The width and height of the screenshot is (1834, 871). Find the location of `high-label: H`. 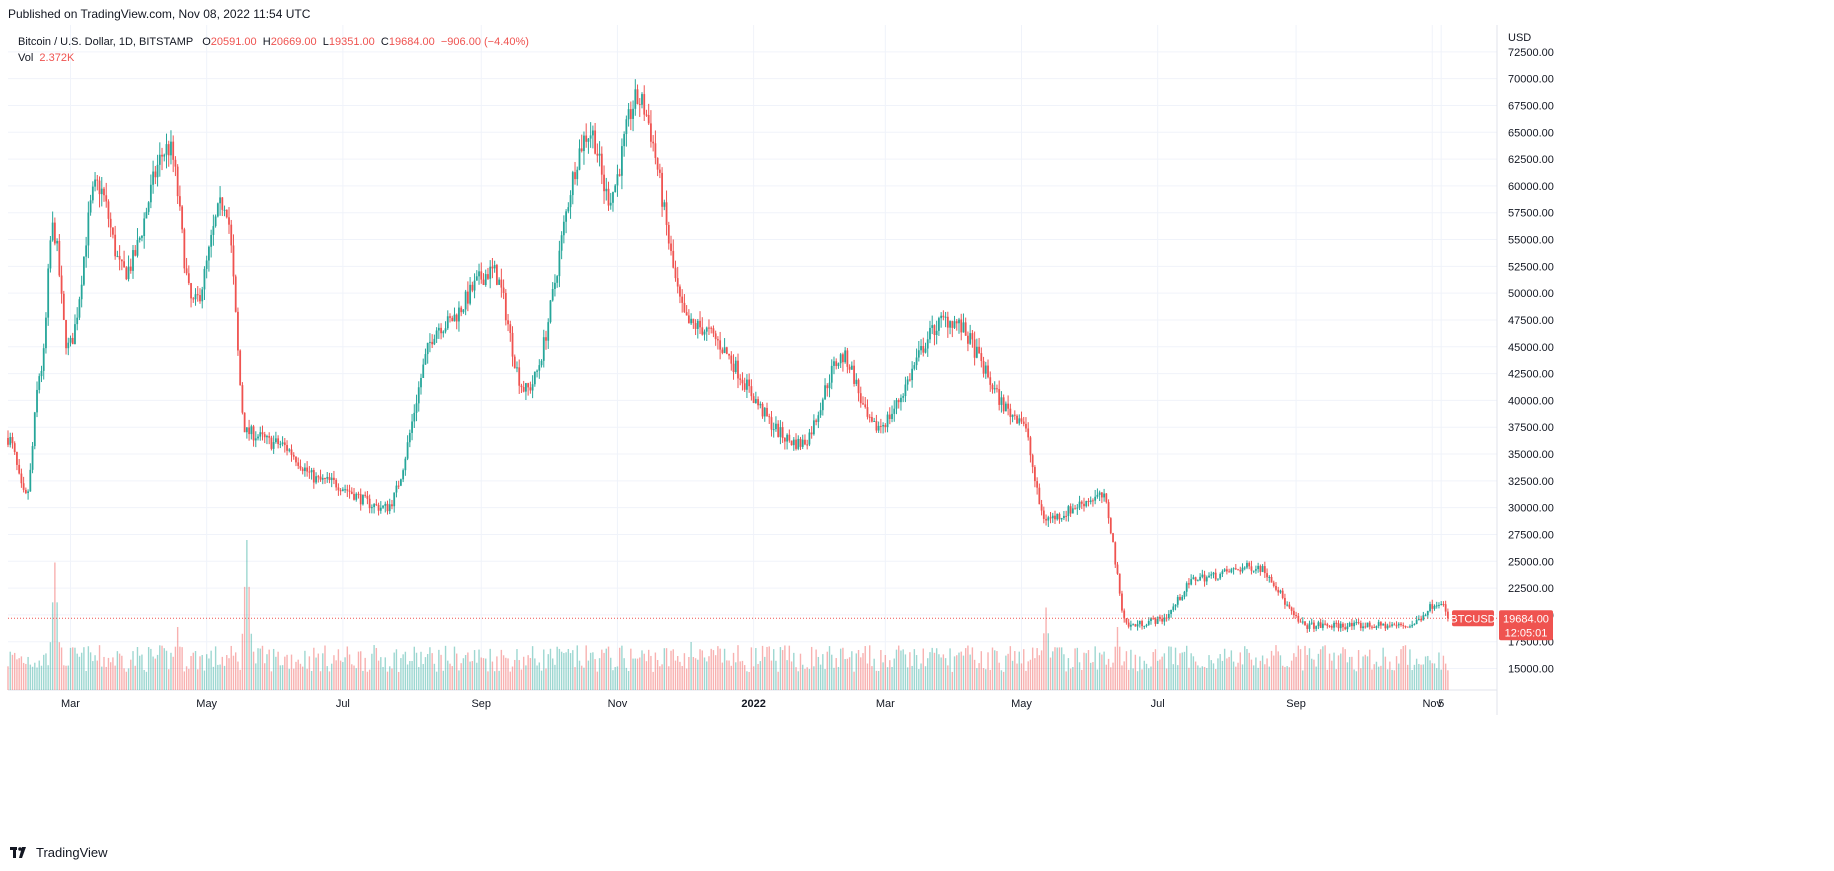

high-label: H is located at coordinates (266, 42).